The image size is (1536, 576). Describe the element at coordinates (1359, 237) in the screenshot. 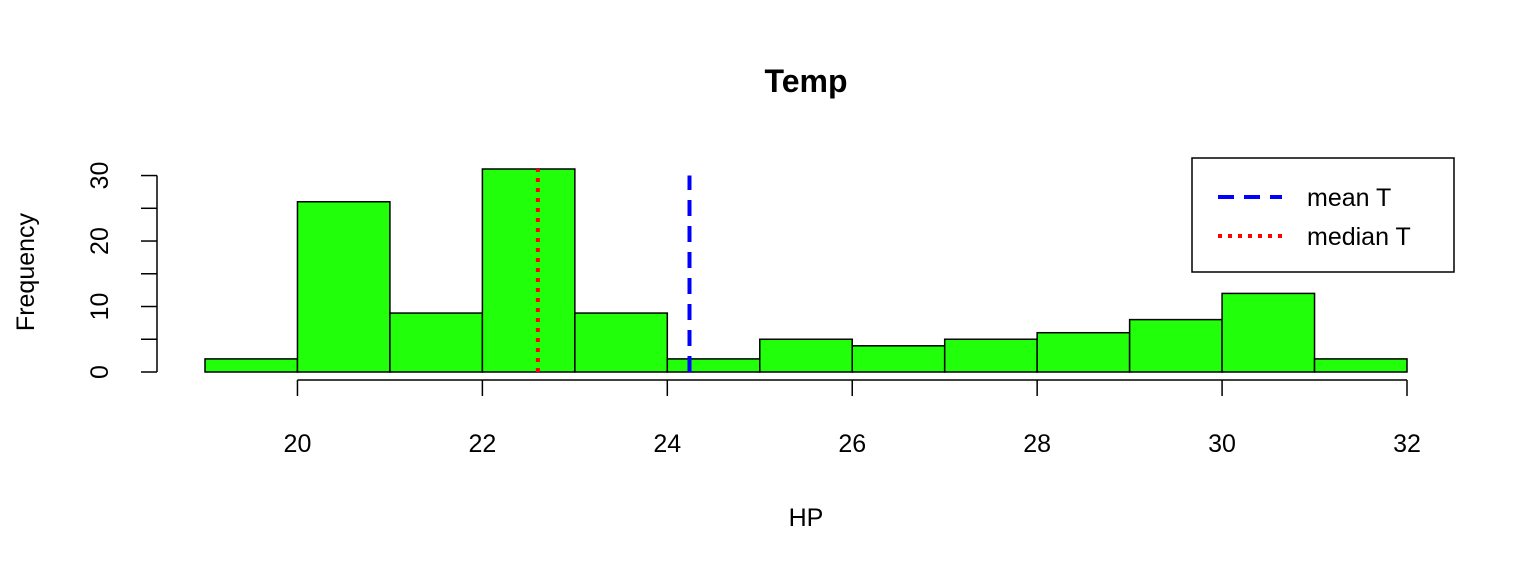

I see `legend-label-median: median T` at that location.